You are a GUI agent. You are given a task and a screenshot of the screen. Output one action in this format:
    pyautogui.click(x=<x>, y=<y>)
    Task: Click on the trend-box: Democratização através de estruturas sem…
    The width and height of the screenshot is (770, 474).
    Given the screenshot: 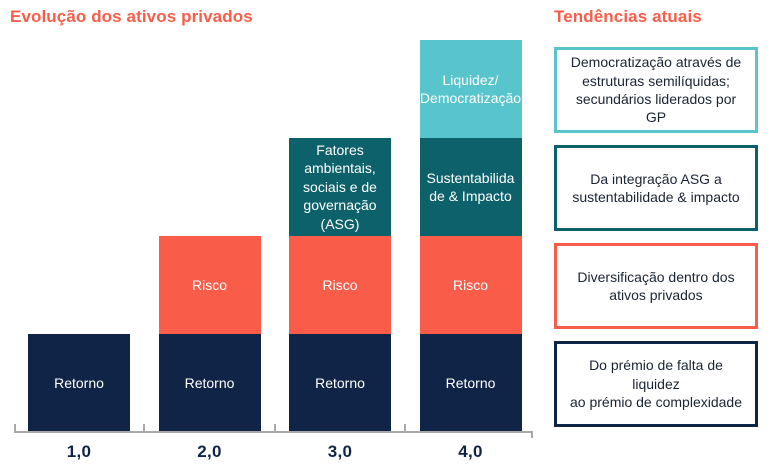 What is the action you would take?
    pyautogui.click(x=656, y=90)
    